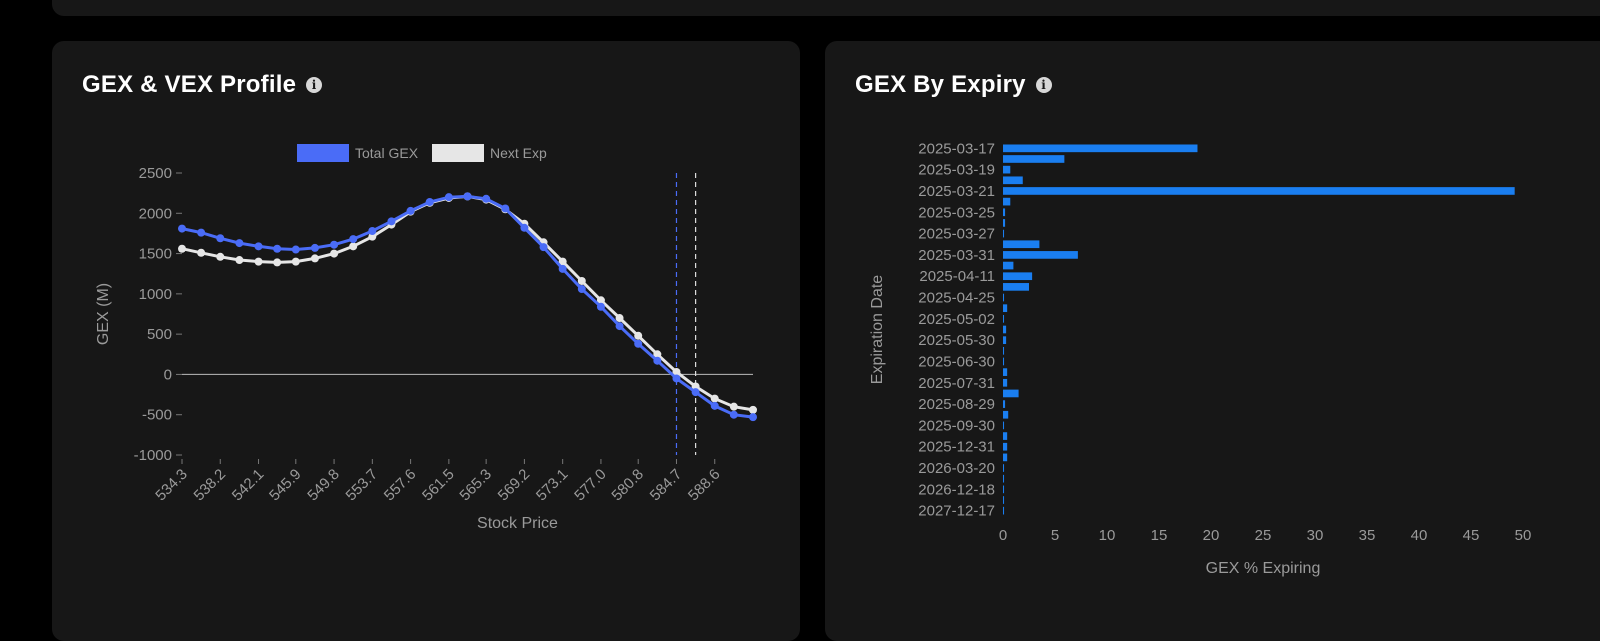  I want to click on legend-swatch-total-gex, so click(323, 153).